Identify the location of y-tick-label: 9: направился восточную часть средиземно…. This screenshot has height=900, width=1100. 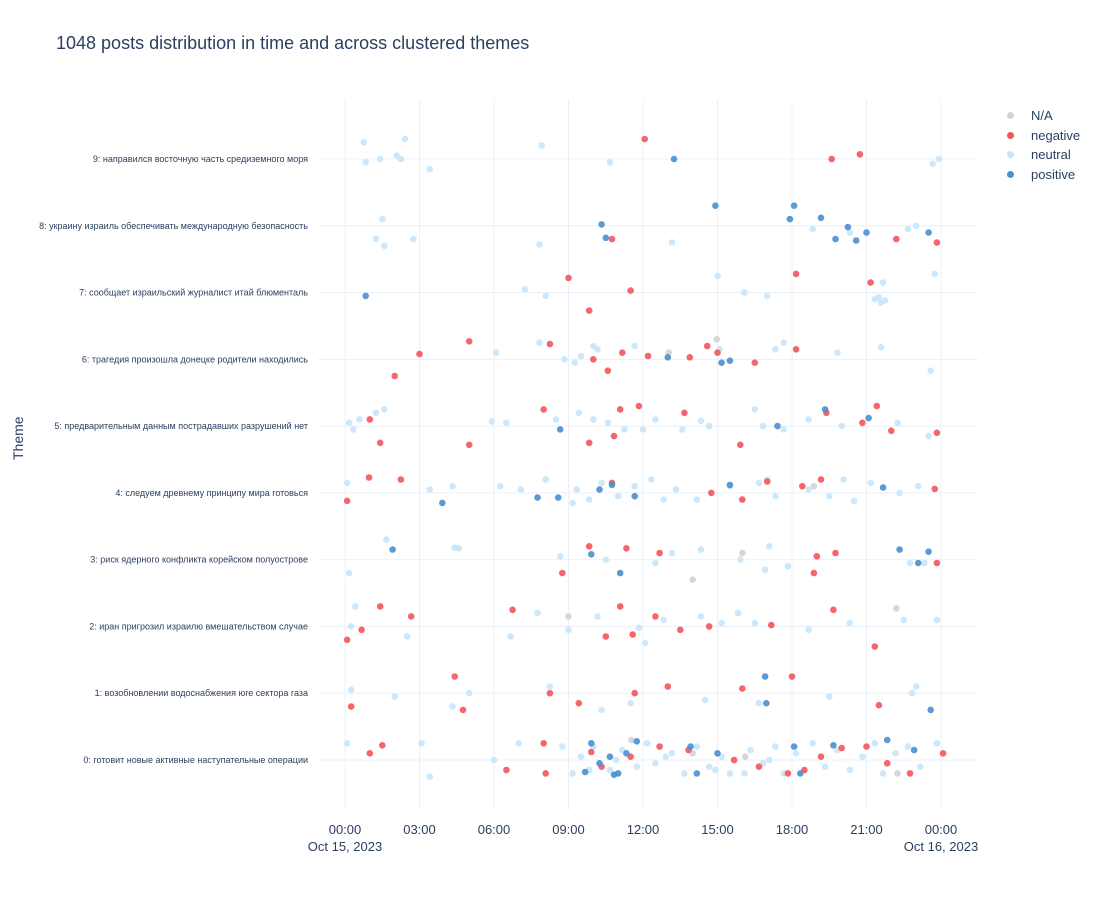
(200, 159).